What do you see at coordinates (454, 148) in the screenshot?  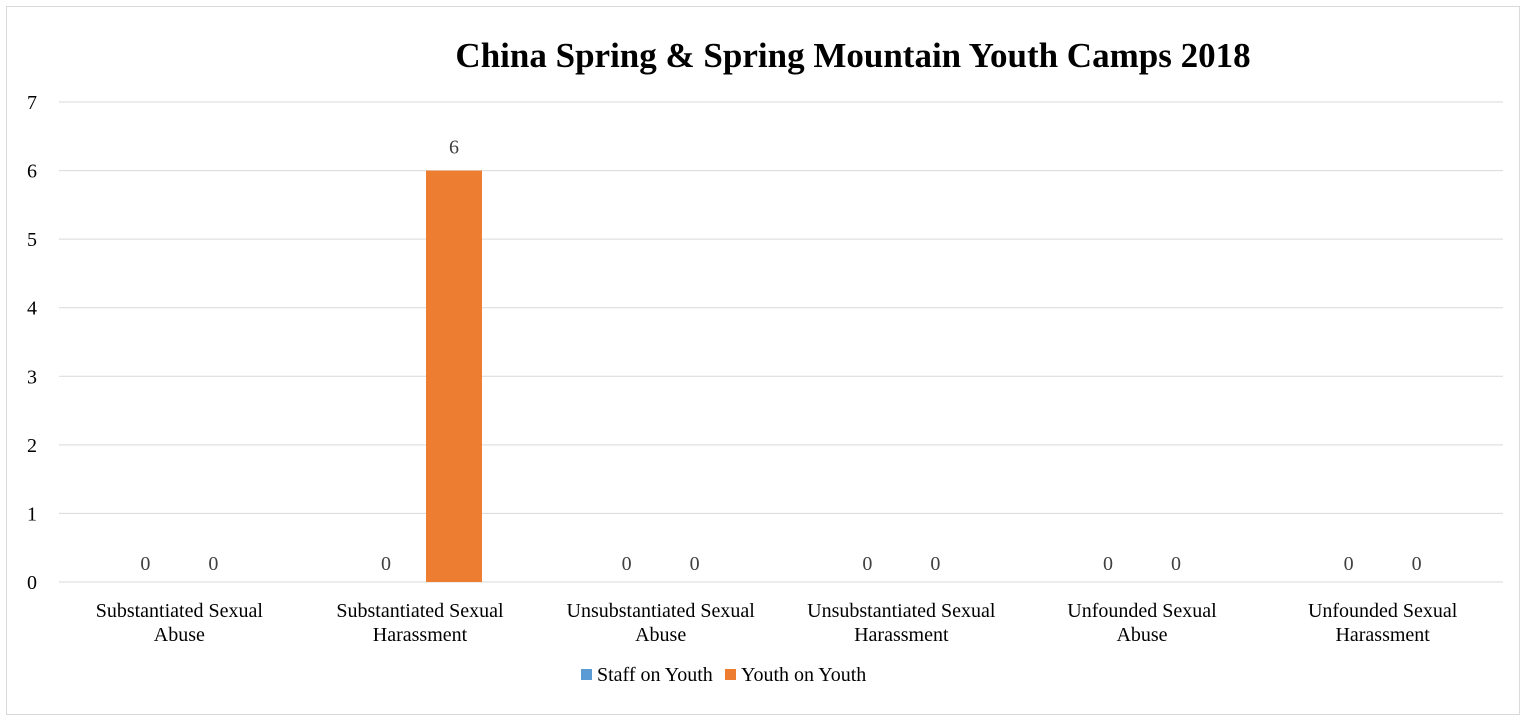 I see `data-label: 6` at bounding box center [454, 148].